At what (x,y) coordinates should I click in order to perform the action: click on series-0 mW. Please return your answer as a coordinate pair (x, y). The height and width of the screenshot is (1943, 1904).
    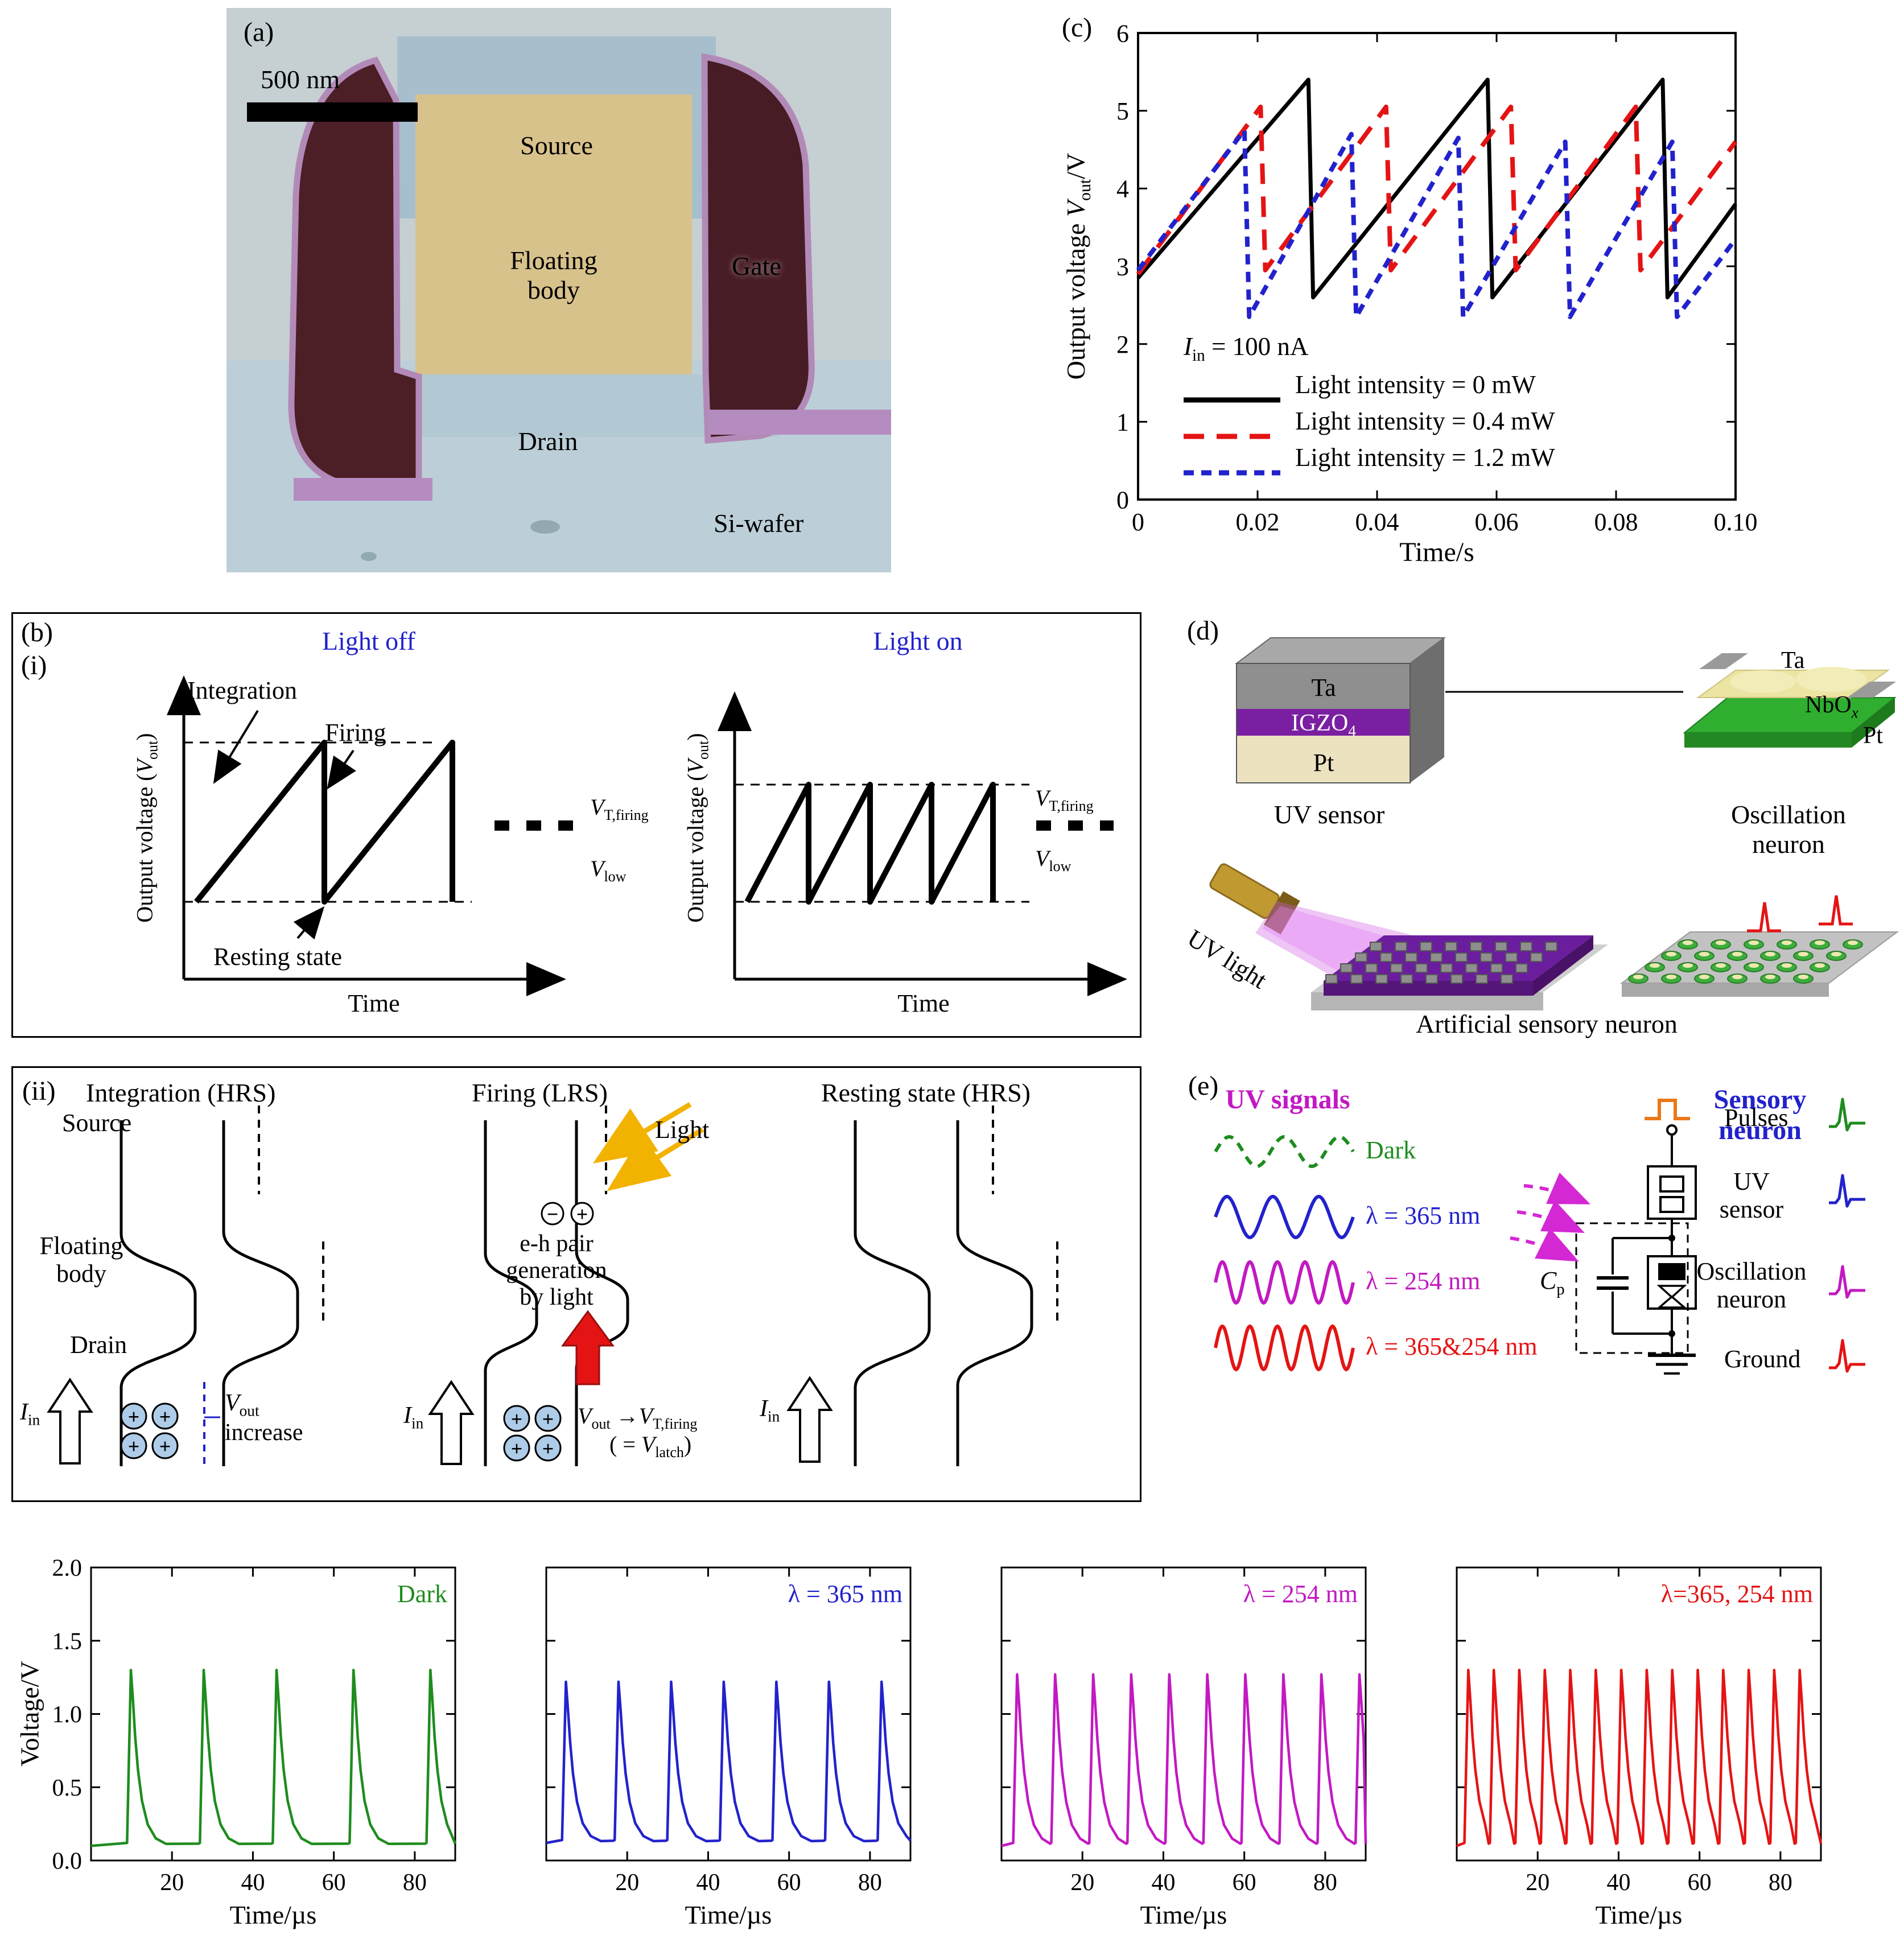
    Looking at the image, I should click on (1436, 188).